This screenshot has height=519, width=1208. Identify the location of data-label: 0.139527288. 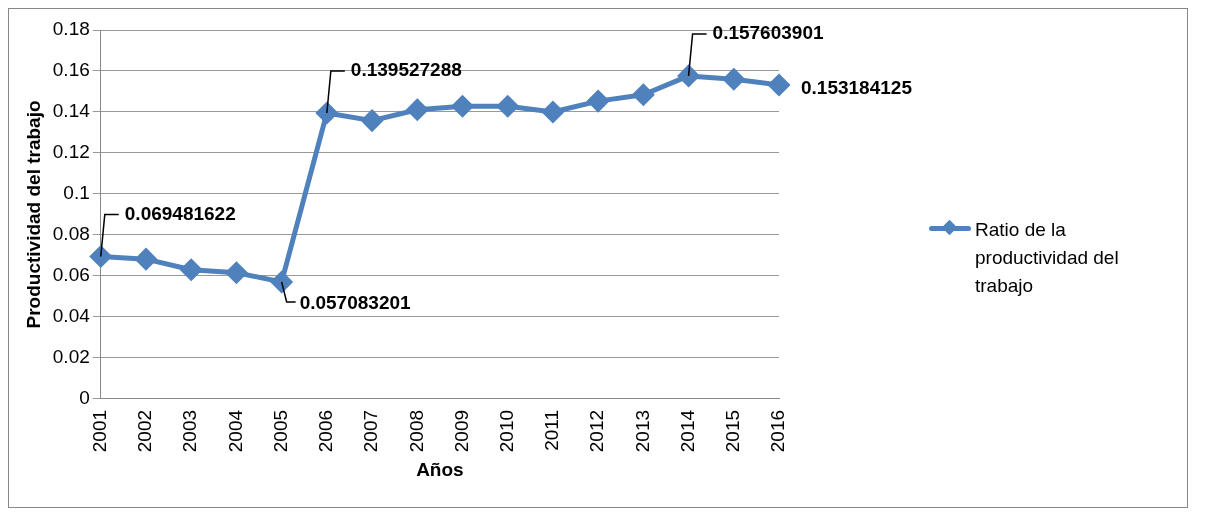
(406, 70).